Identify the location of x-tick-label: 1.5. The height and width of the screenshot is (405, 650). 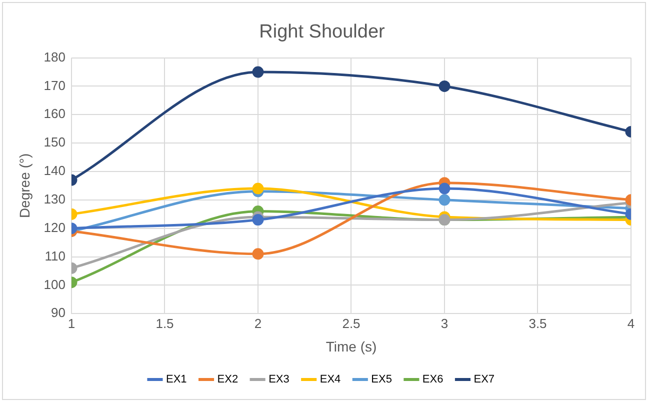
(165, 323).